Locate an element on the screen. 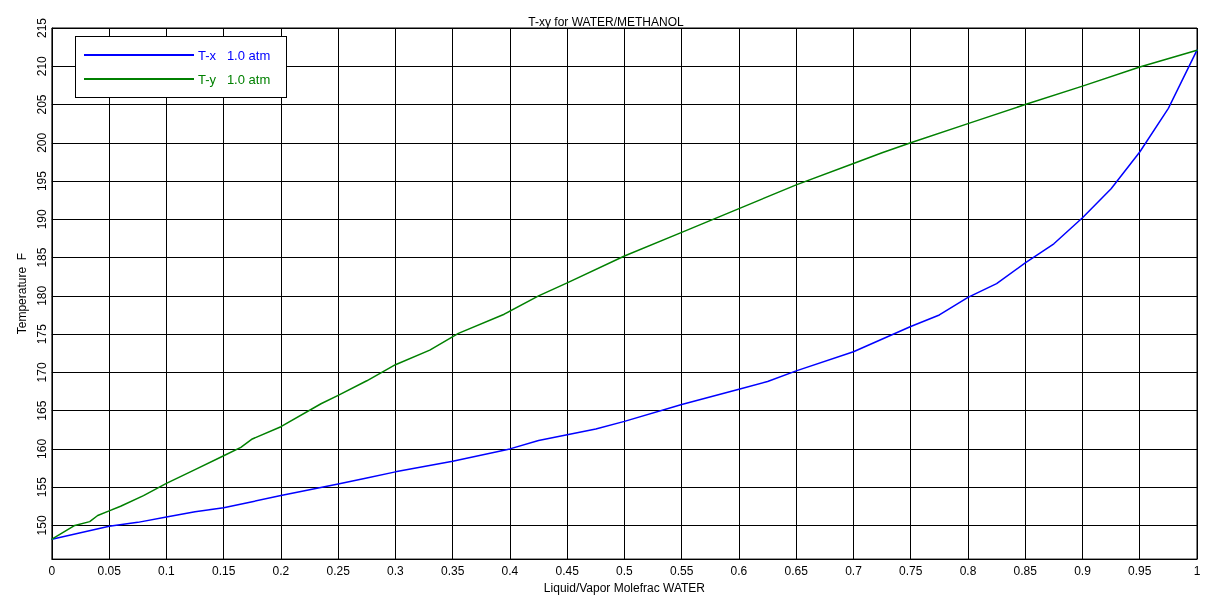  x-tick-label: 0.65 is located at coordinates (796, 571).